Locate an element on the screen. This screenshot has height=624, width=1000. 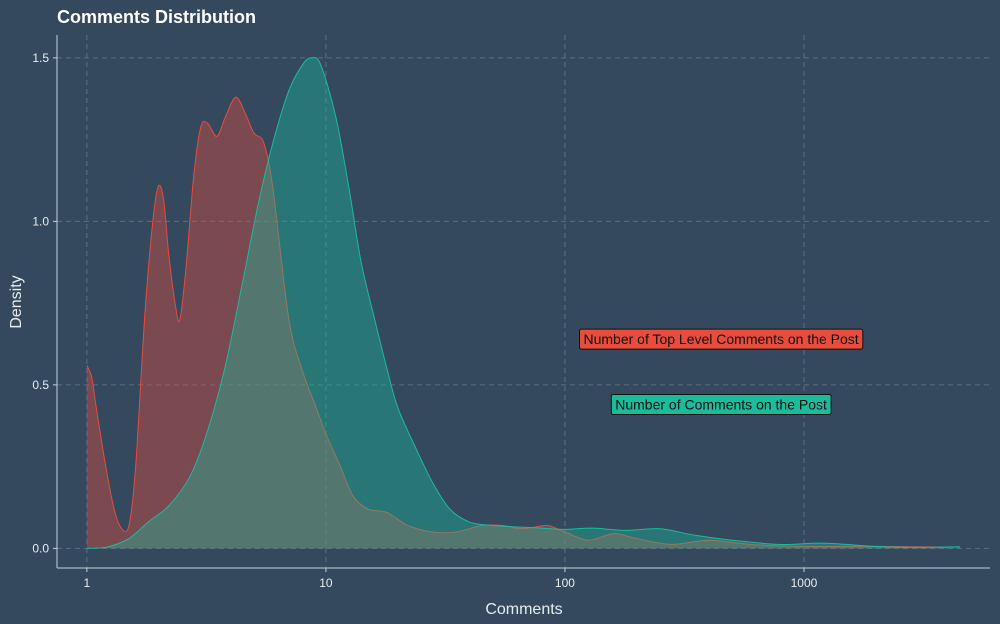
x-axis-title: Comments is located at coordinates (523, 609).